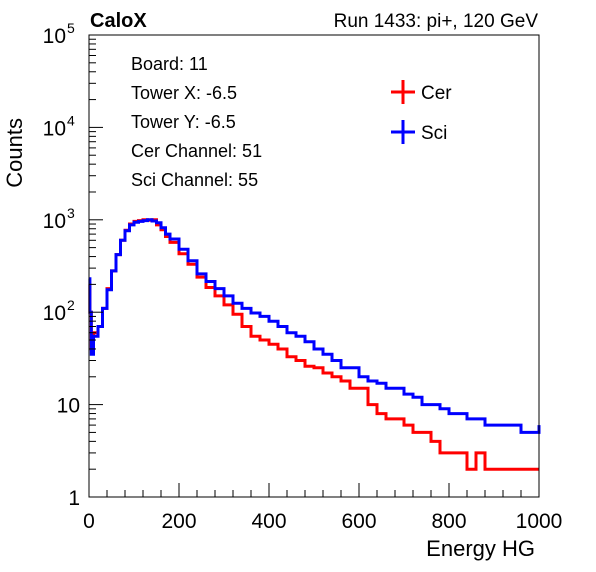 The image size is (596, 572). Describe the element at coordinates (71, 120) in the screenshot. I see `y-tick-exponent: 4` at that location.